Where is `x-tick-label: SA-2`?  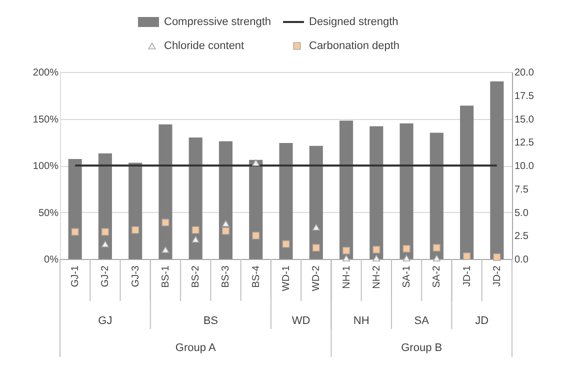 x-tick-label: SA-2 is located at coordinates (437, 276).